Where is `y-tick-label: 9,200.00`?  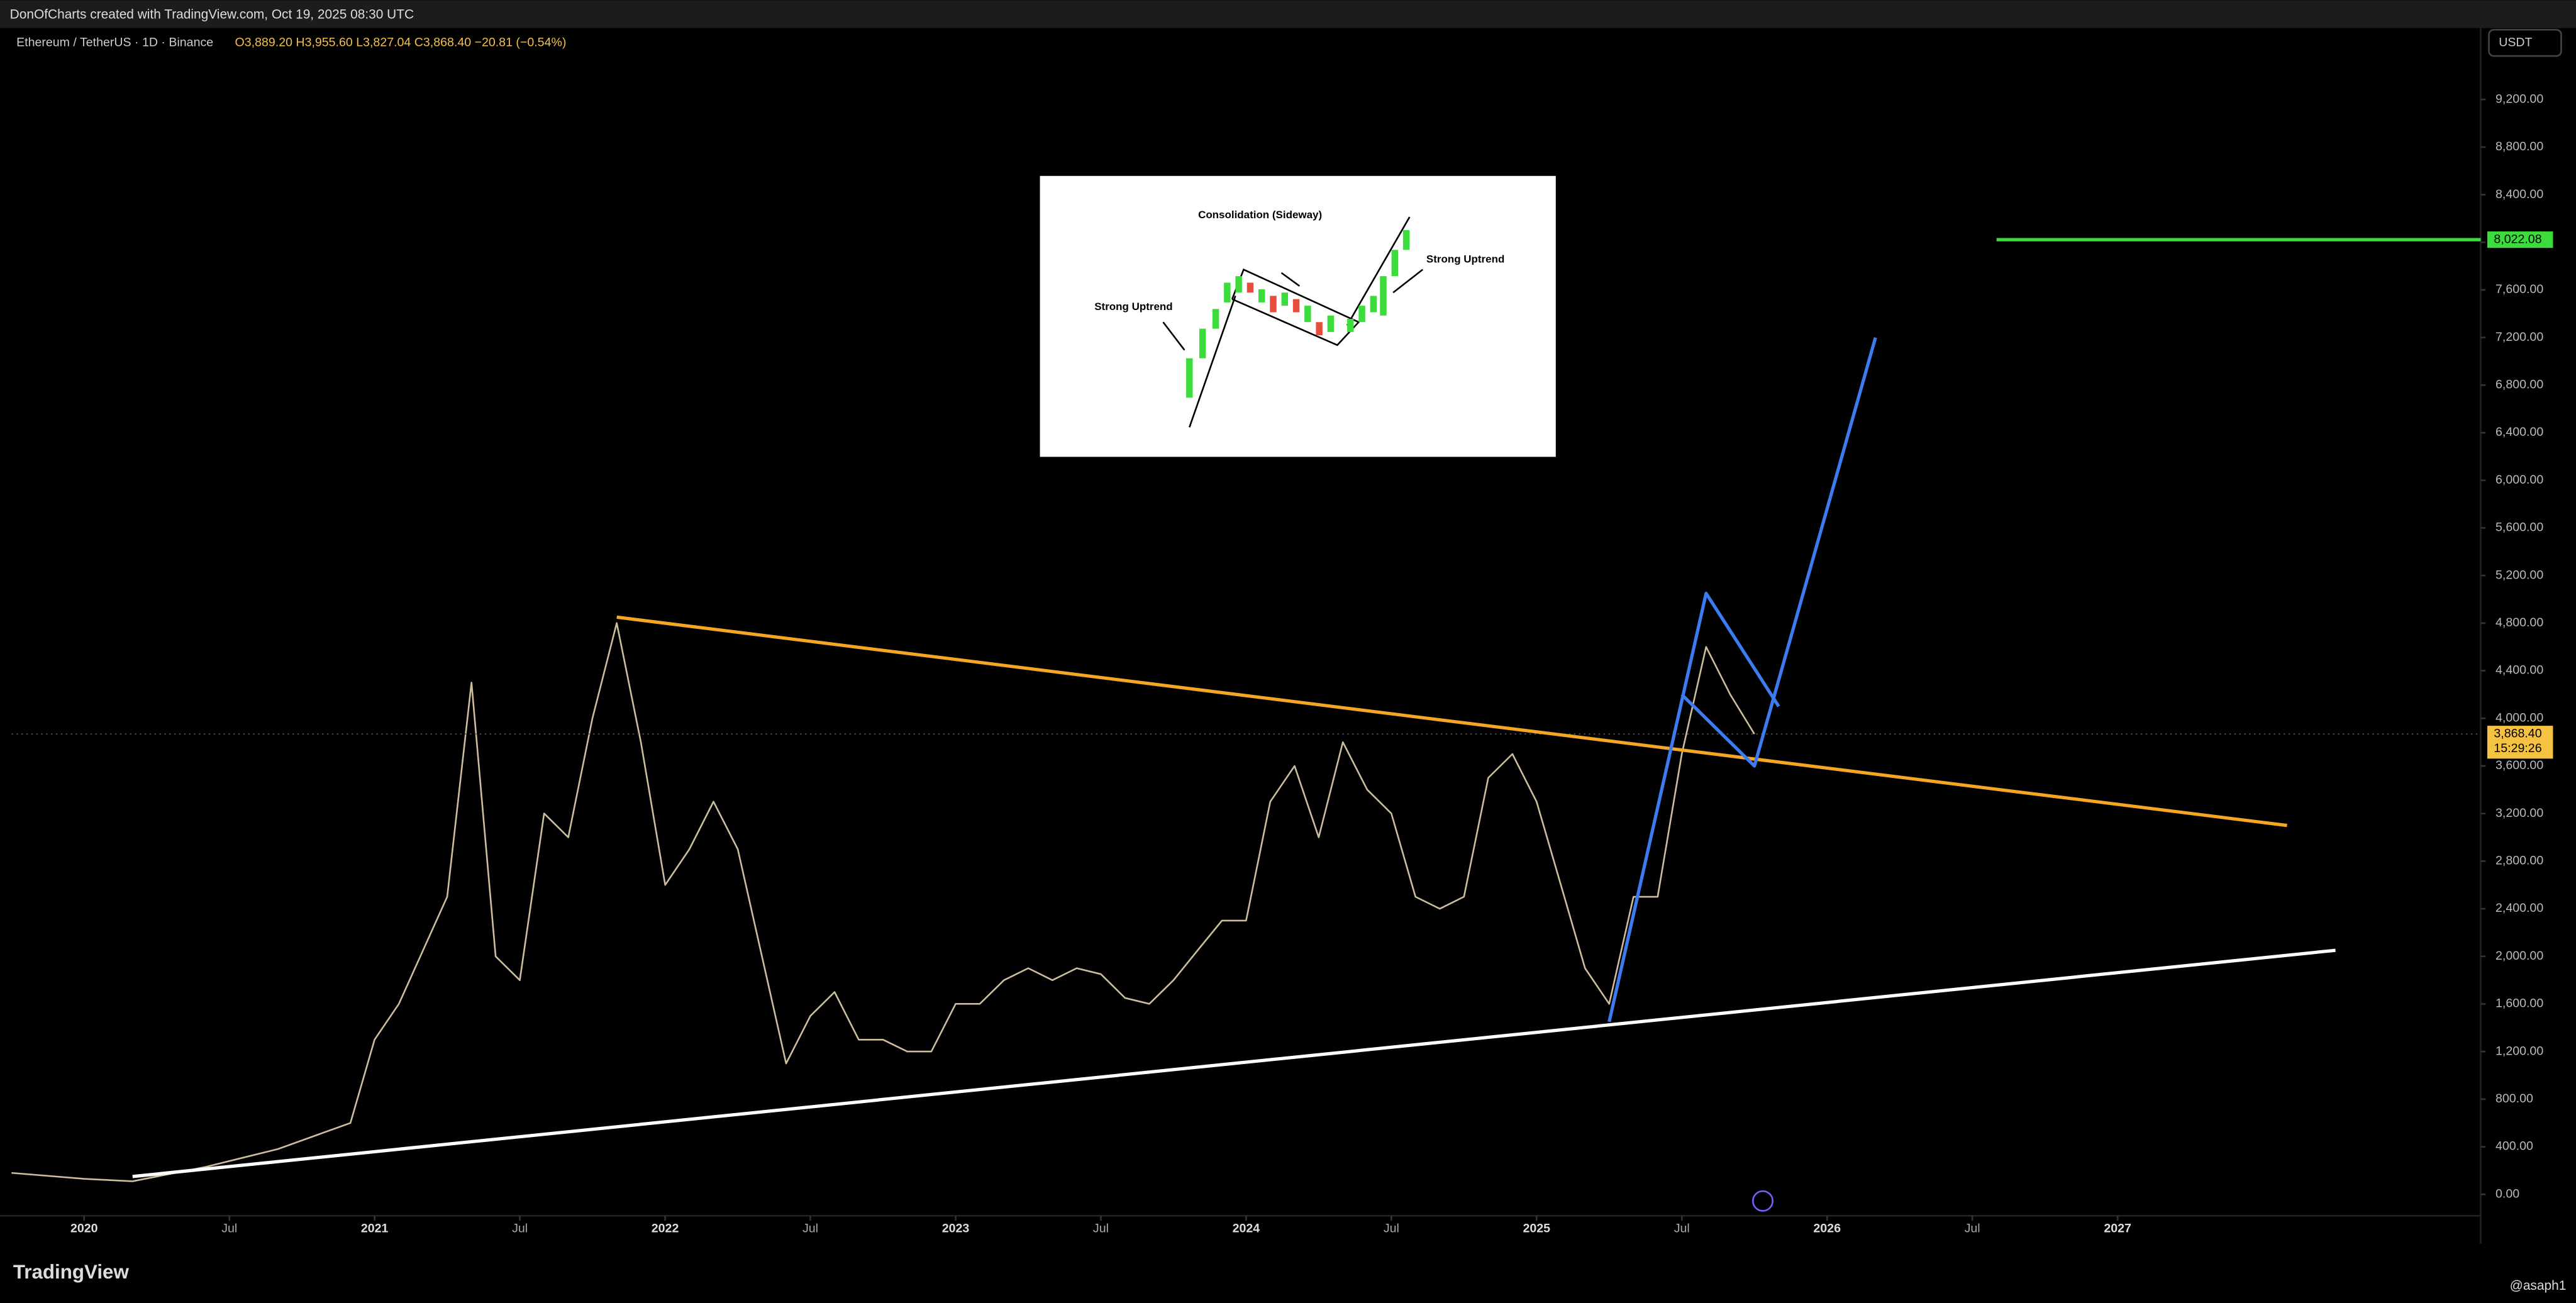 y-tick-label: 9,200.00 is located at coordinates (2519, 99).